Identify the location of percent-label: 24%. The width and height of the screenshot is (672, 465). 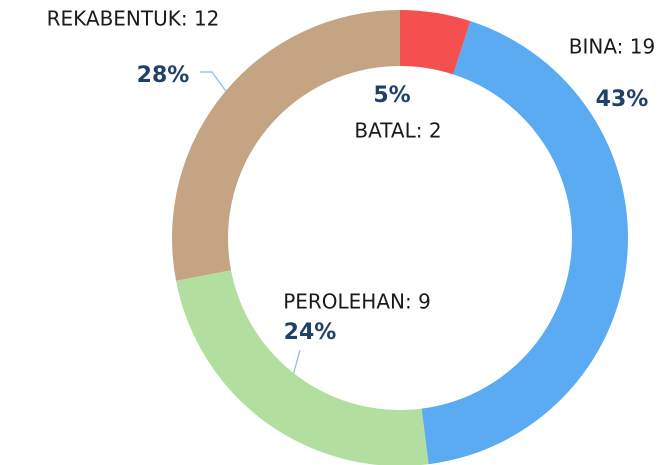
(310, 332).